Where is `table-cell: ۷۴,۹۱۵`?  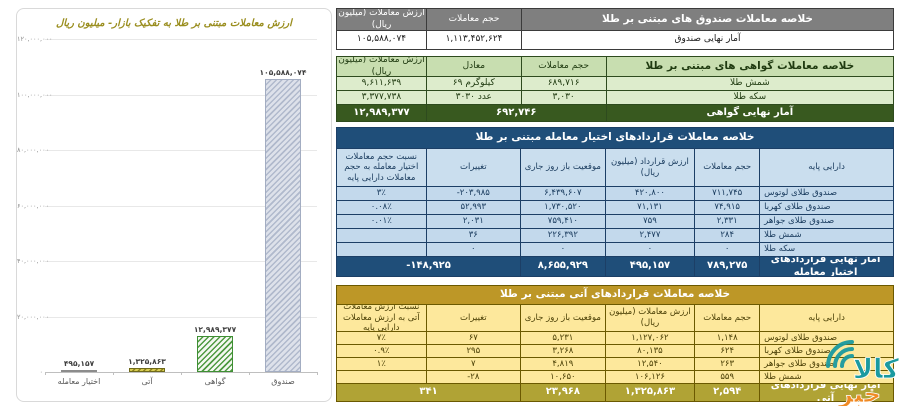
table-cell: ۷۴,۹۱۵ is located at coordinates (727, 207).